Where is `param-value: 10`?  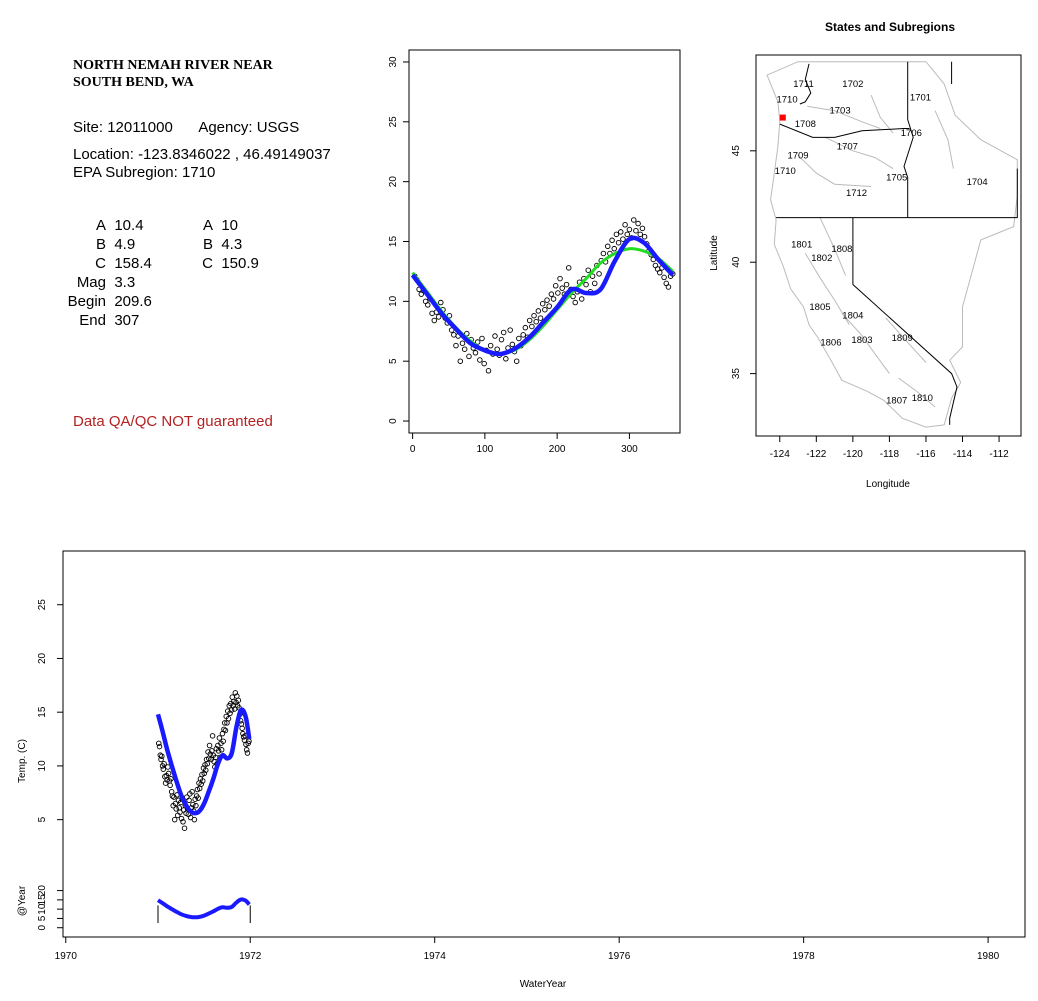
param-value: 10 is located at coordinates (230, 225).